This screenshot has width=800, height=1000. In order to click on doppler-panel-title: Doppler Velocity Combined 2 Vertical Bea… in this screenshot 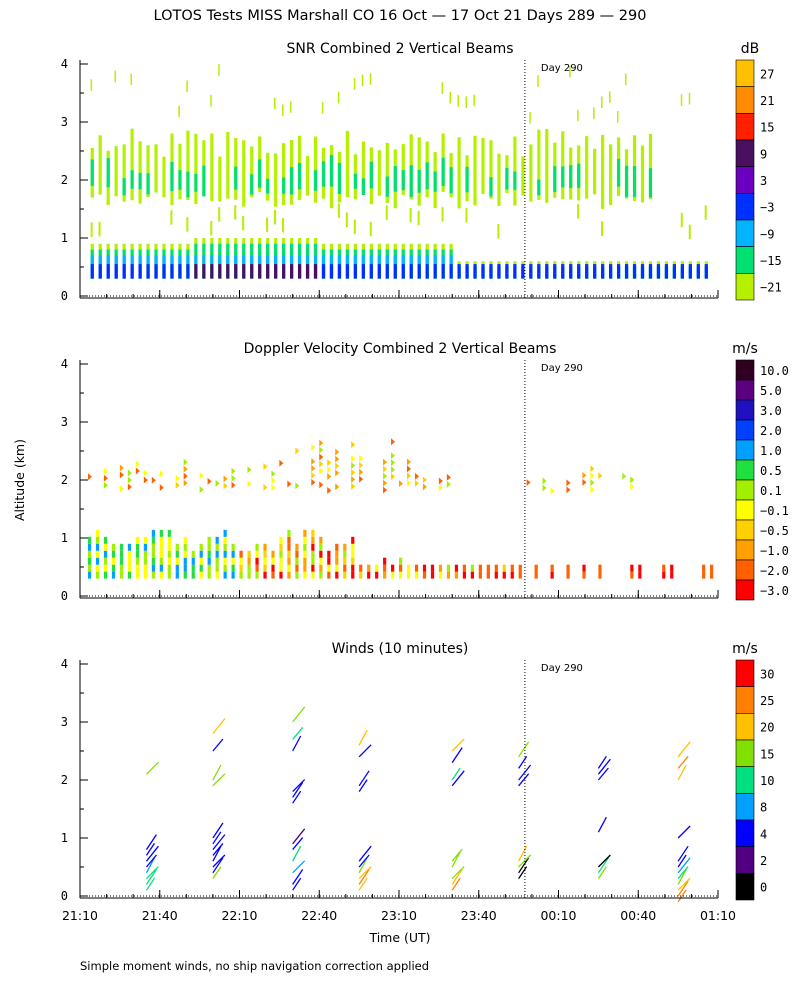, I will do `click(400, 349)`.